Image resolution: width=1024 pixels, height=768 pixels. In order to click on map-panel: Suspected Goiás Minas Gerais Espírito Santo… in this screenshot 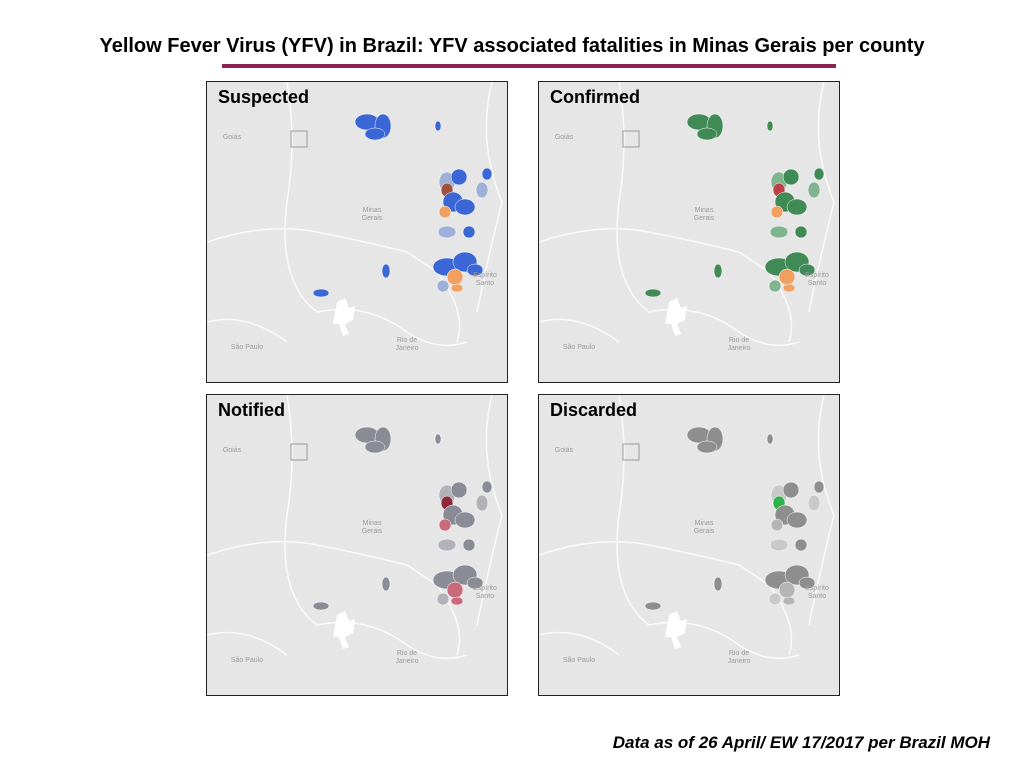, I will do `click(357, 232)`.